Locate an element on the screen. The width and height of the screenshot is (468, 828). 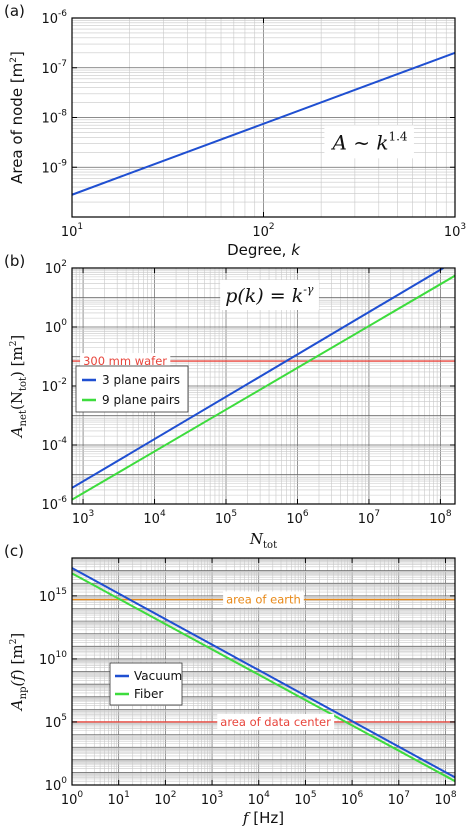
x-tick-label: 10⁰ is located at coordinates (72, 799).